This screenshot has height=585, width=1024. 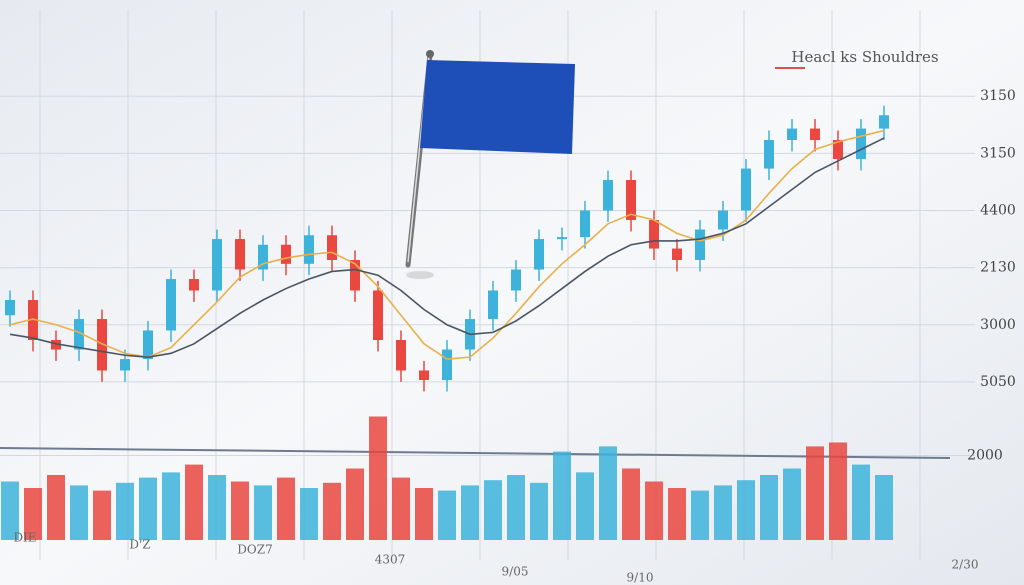 What do you see at coordinates (475, 453) in the screenshot?
I see `panel-divider` at bounding box center [475, 453].